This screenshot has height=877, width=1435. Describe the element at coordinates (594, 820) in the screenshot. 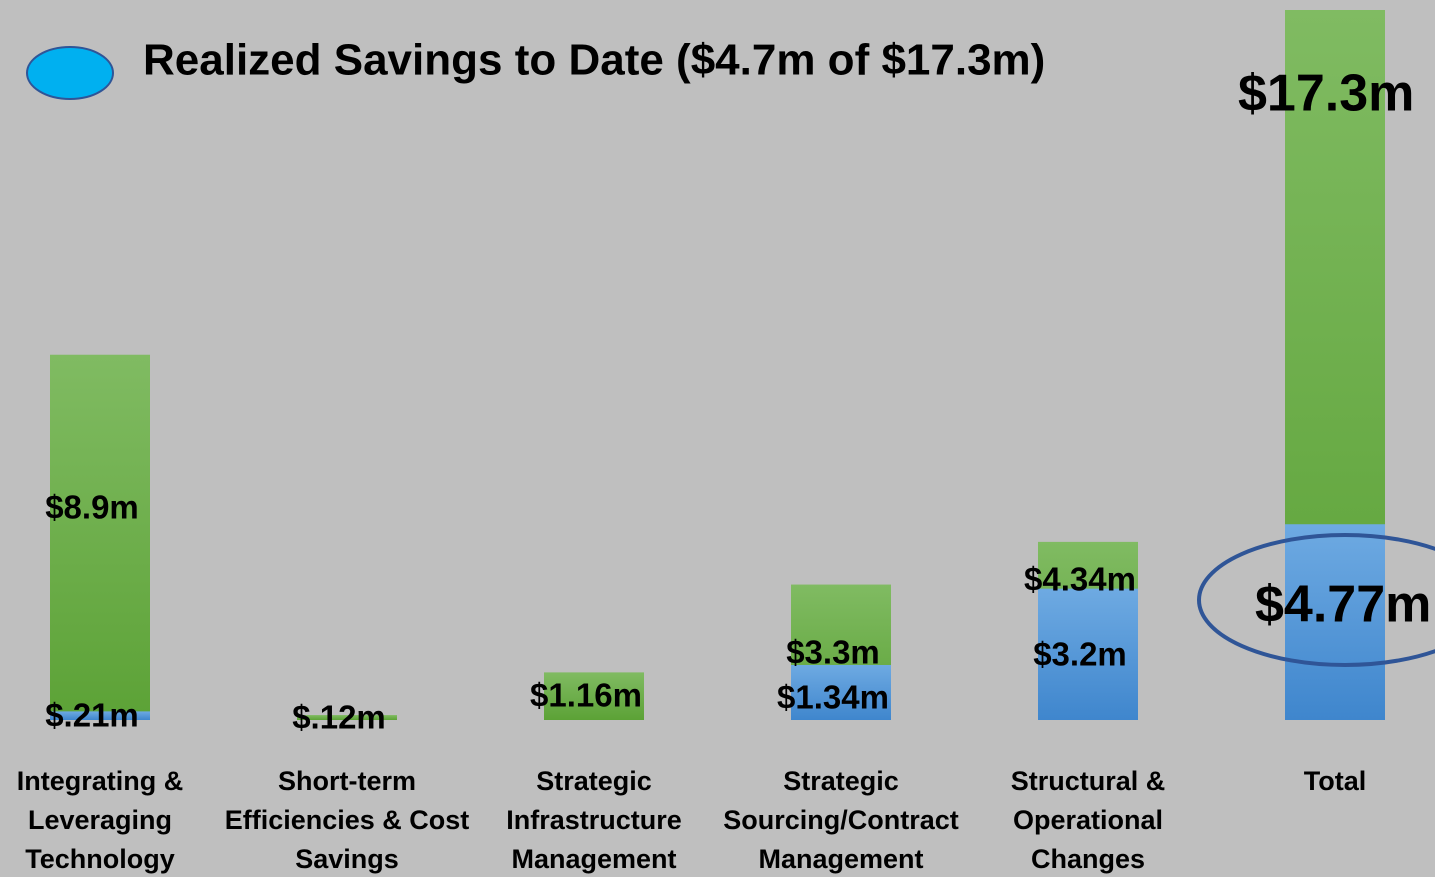

I see `x-tick-label: Strategic Infrastructure Management` at that location.